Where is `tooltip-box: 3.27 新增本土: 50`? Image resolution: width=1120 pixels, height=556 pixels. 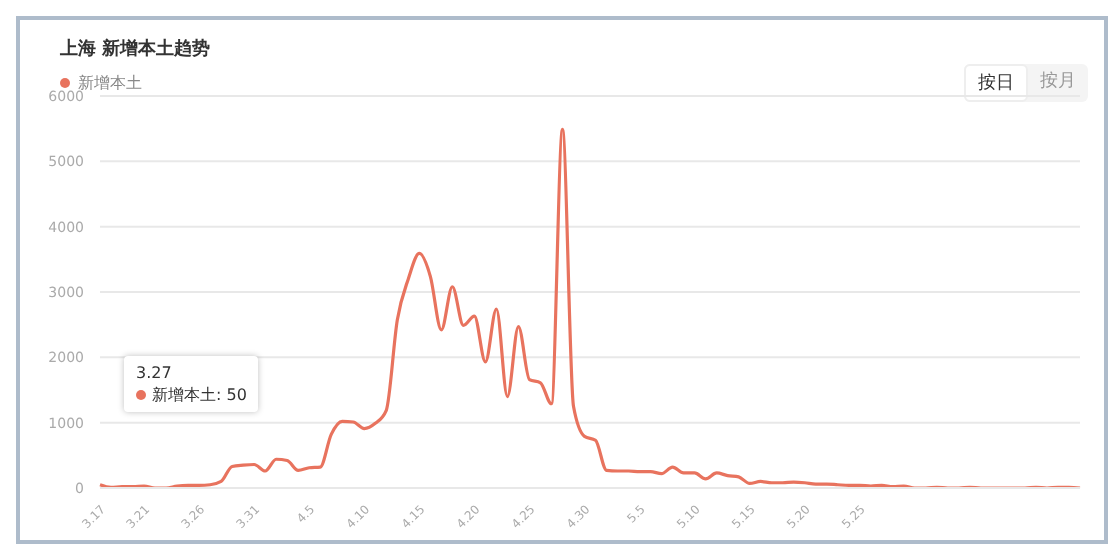 tooltip-box: 3.27 新增本土: 50 is located at coordinates (191, 384).